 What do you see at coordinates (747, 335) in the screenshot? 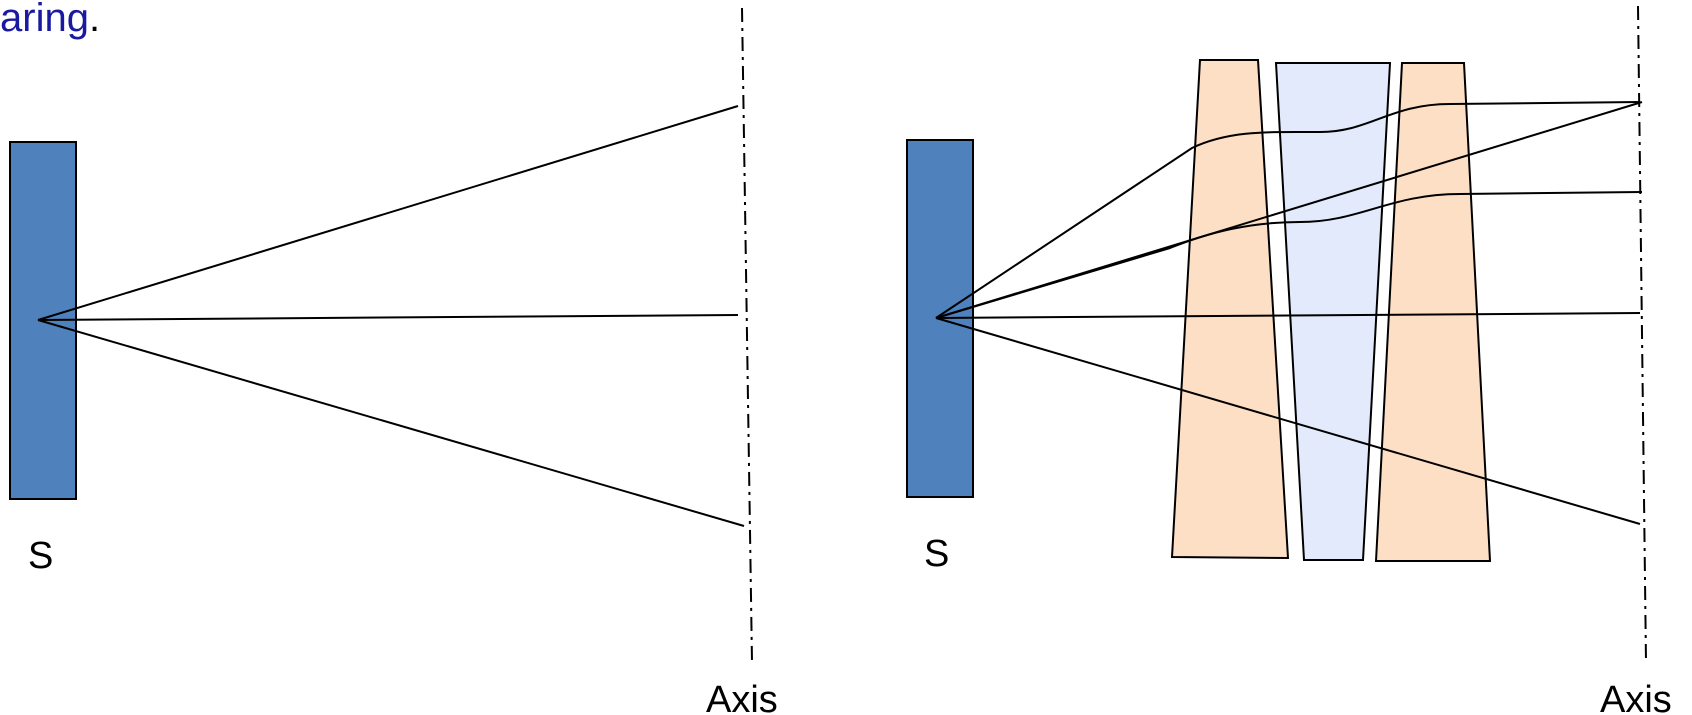
I see `left-optical-axis` at bounding box center [747, 335].